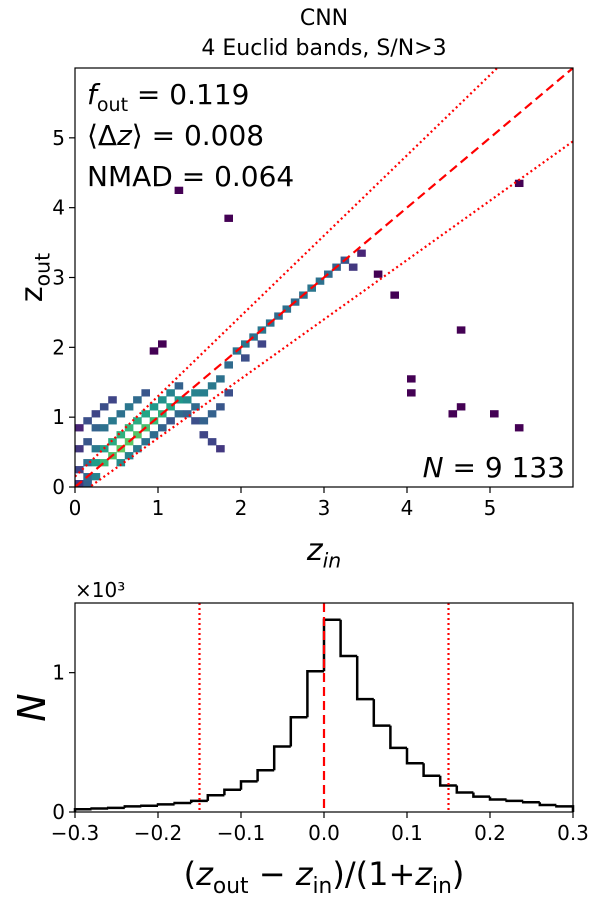 The width and height of the screenshot is (600, 900). Describe the element at coordinates (190, 874) in the screenshot. I see `text-part: (` at that location.